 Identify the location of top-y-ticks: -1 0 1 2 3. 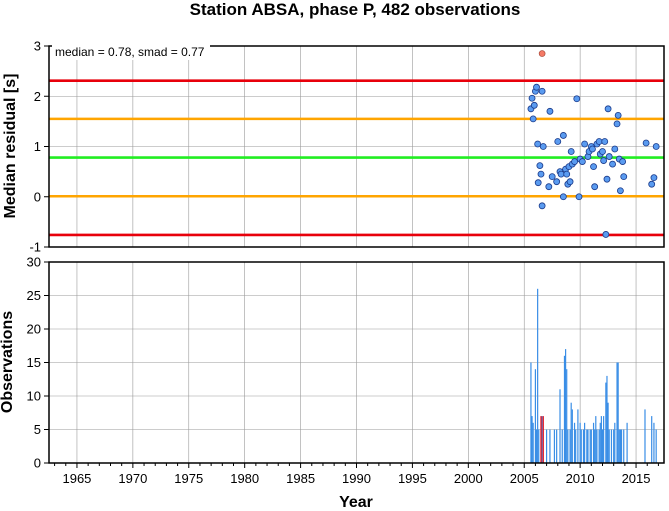
(39, 147).